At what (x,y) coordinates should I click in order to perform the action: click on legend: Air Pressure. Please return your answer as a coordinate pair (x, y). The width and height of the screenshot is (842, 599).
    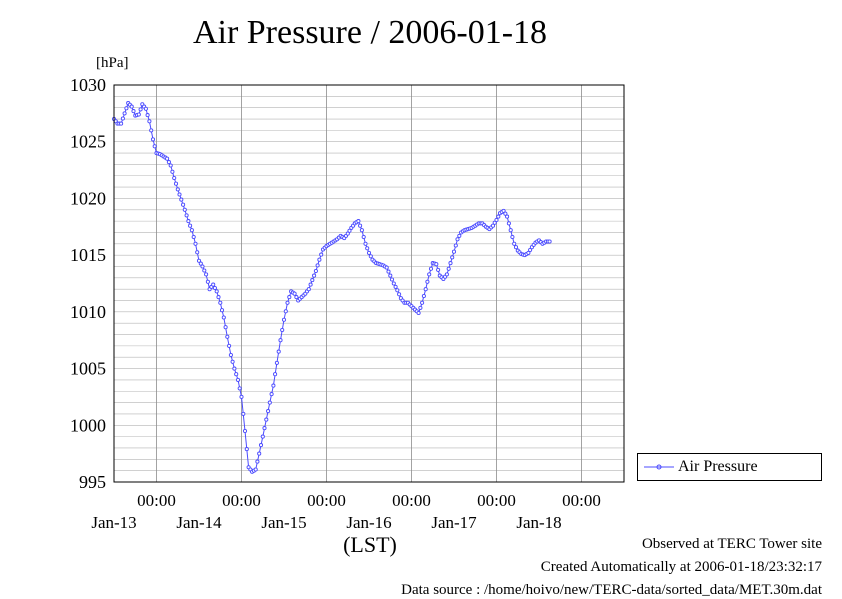
    Looking at the image, I should click on (729, 467).